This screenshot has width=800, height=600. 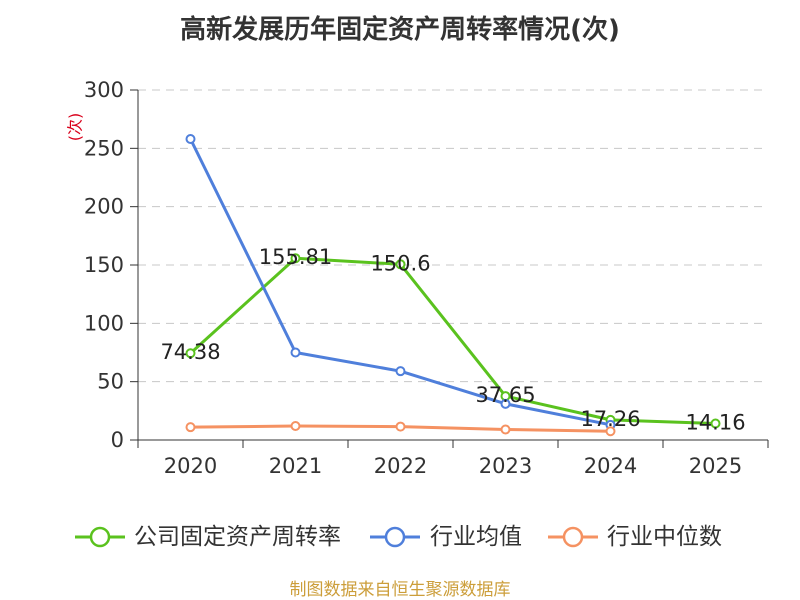 What do you see at coordinates (505, 466) in the screenshot?
I see `x-tick-label: 2023` at bounding box center [505, 466].